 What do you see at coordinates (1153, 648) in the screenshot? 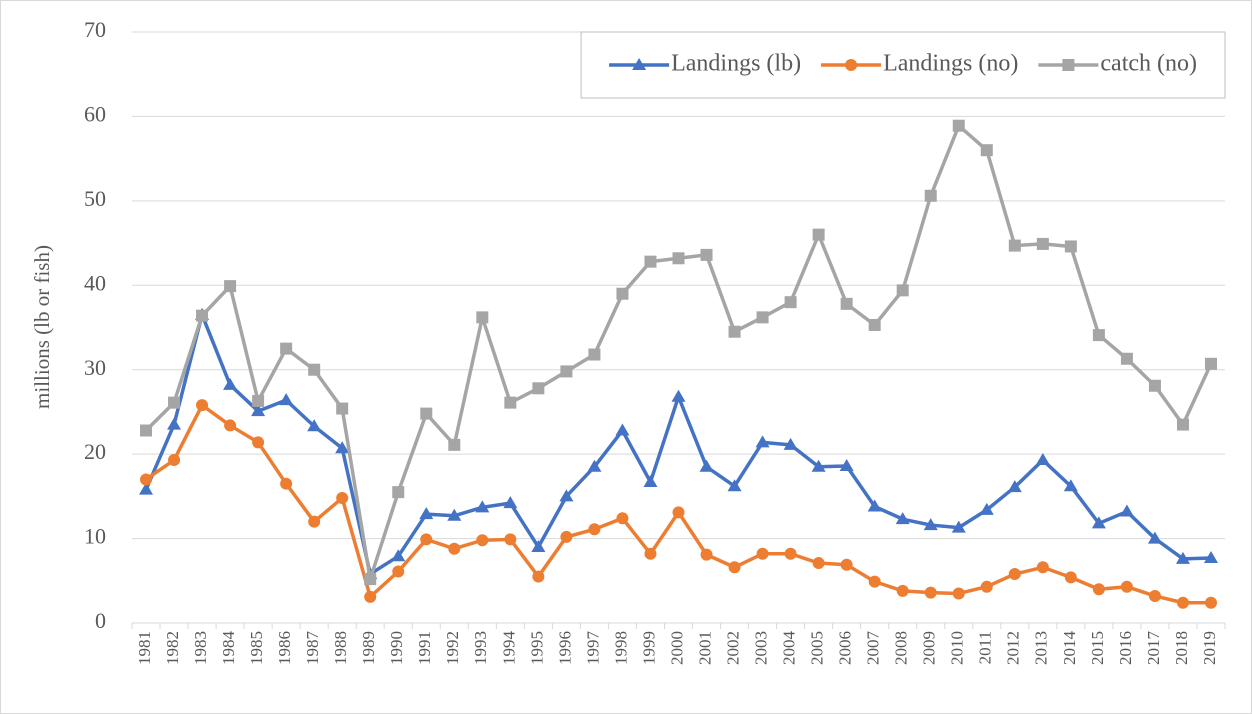
I see `x-tick-label: 2017` at bounding box center [1153, 648].